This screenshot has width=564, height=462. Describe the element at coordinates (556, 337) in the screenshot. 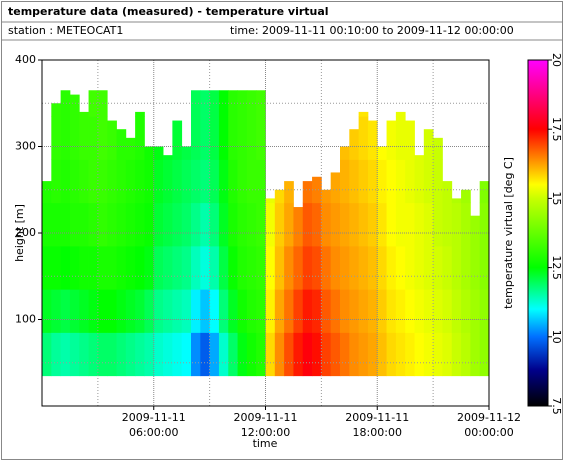

I see `colorbar-tick-label: 10` at that location.